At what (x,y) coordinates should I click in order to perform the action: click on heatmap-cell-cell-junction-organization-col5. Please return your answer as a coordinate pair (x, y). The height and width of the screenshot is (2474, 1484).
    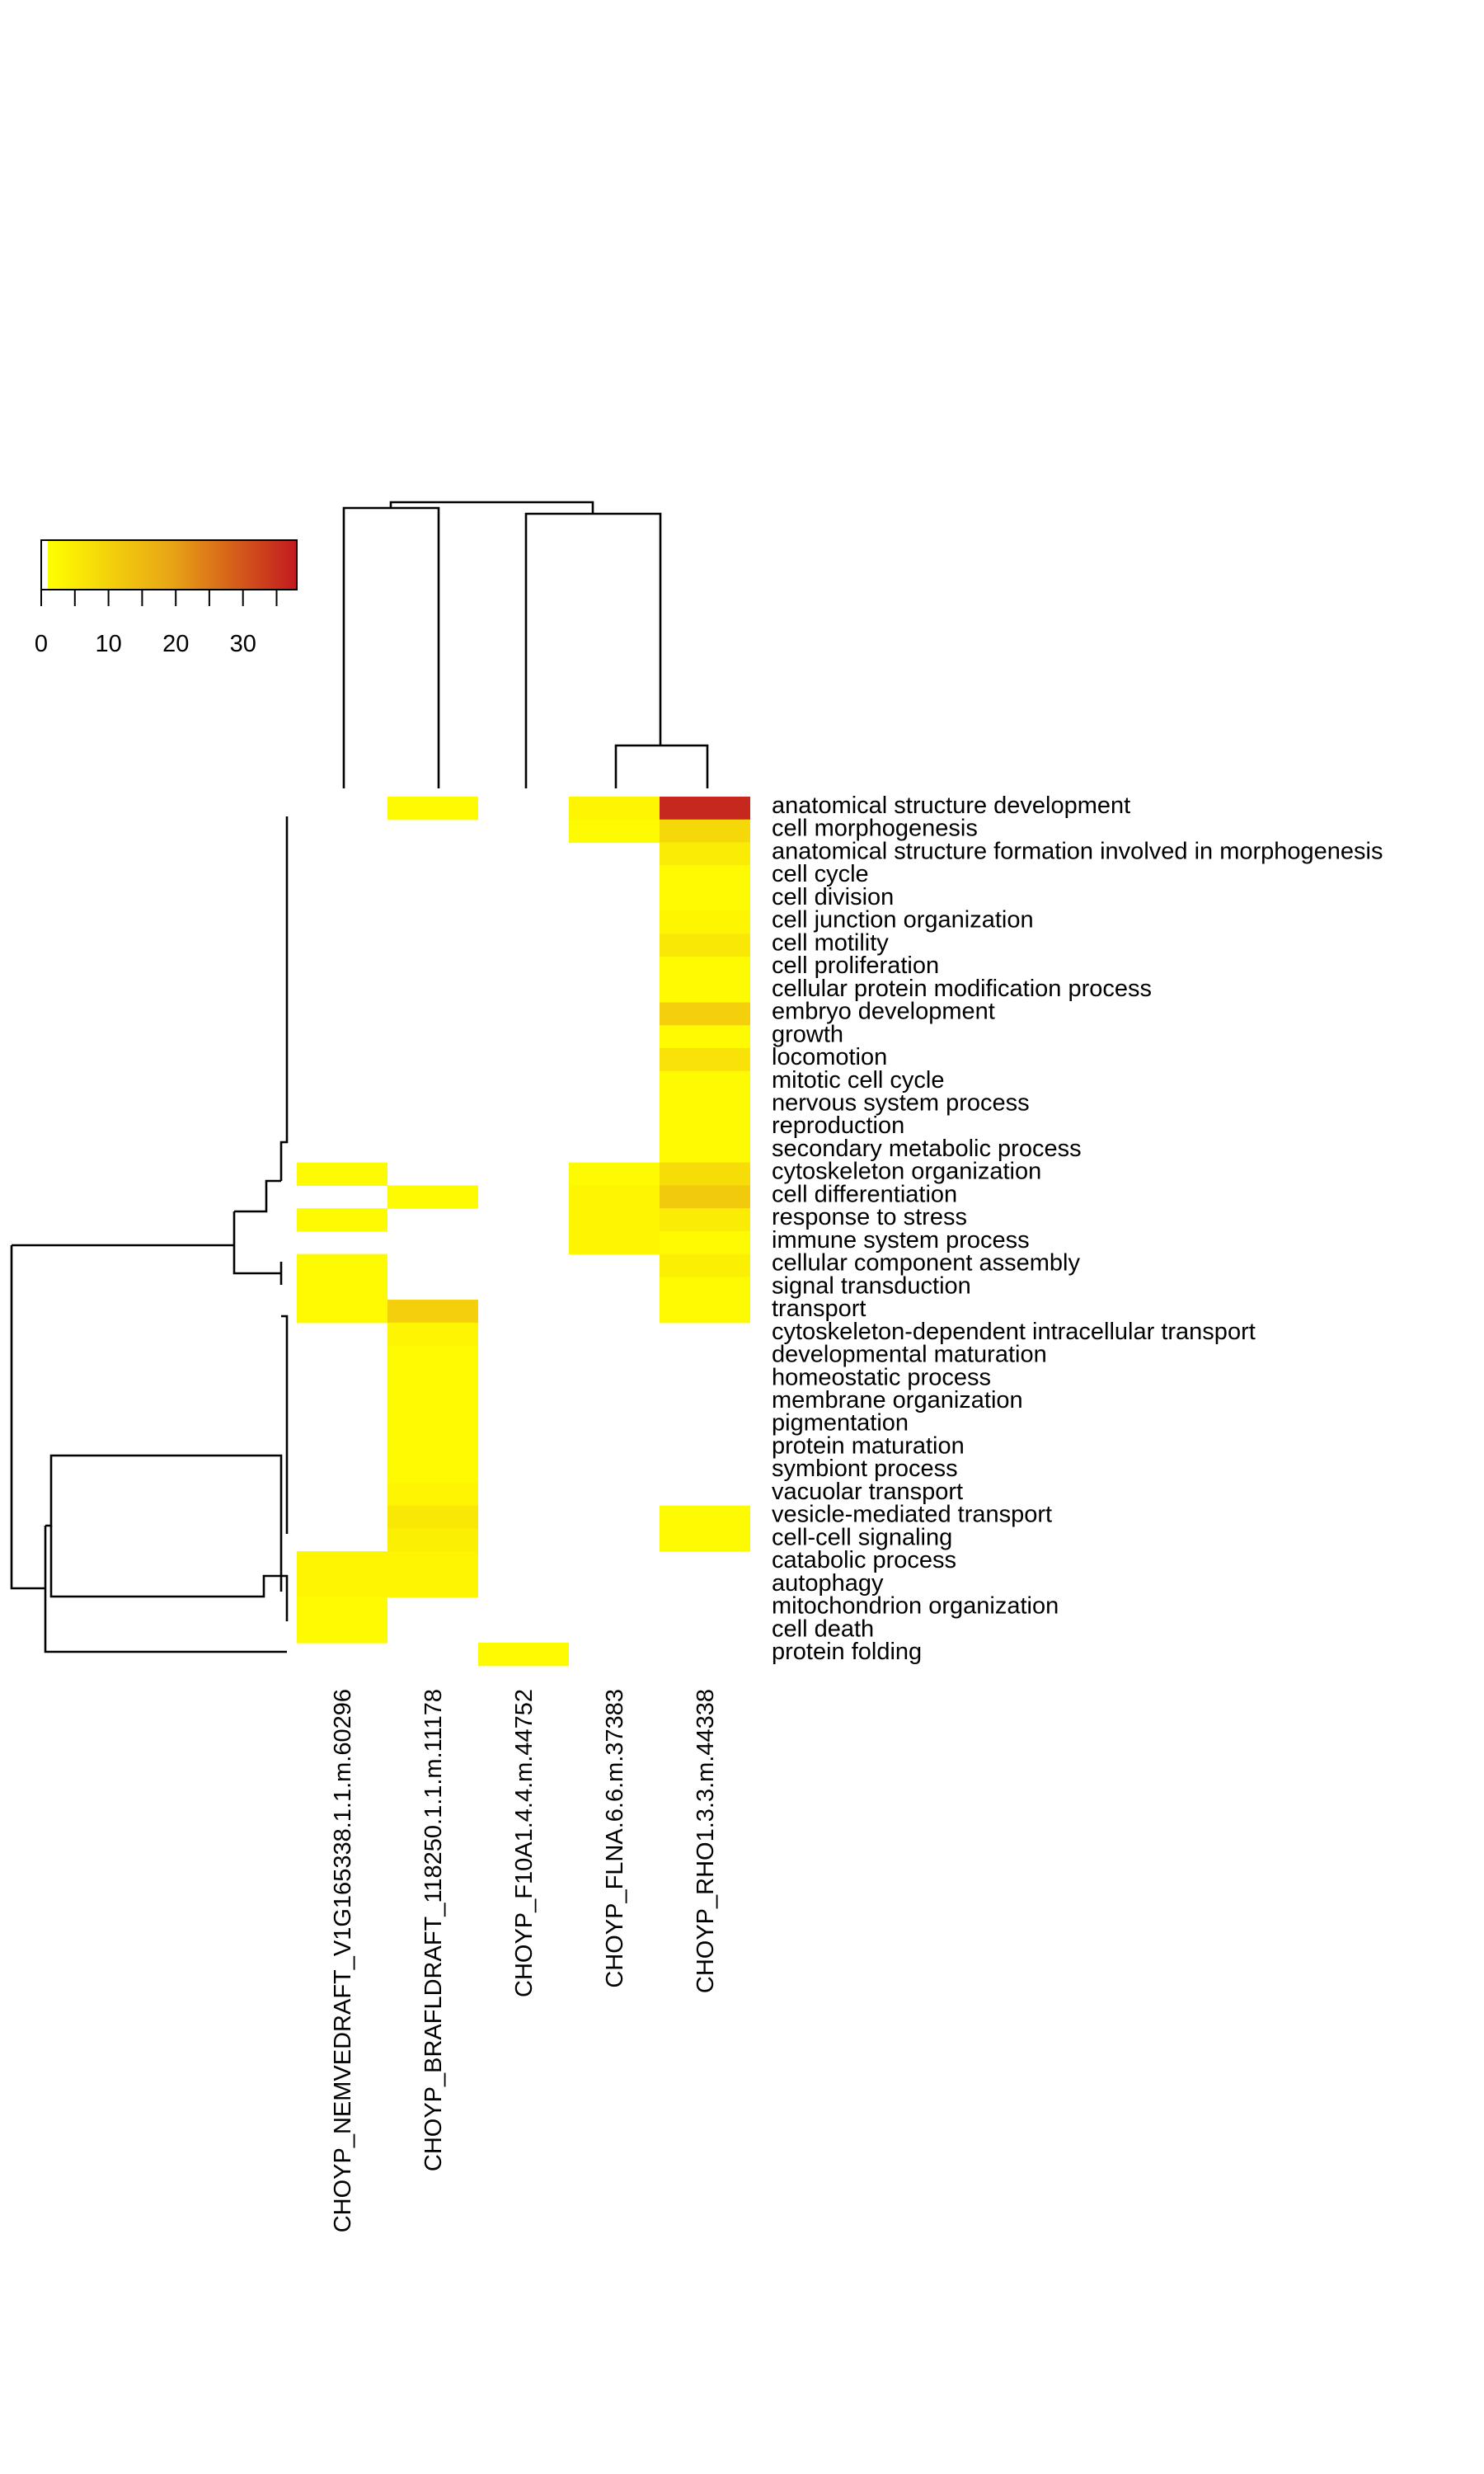
    Looking at the image, I should click on (705, 922).